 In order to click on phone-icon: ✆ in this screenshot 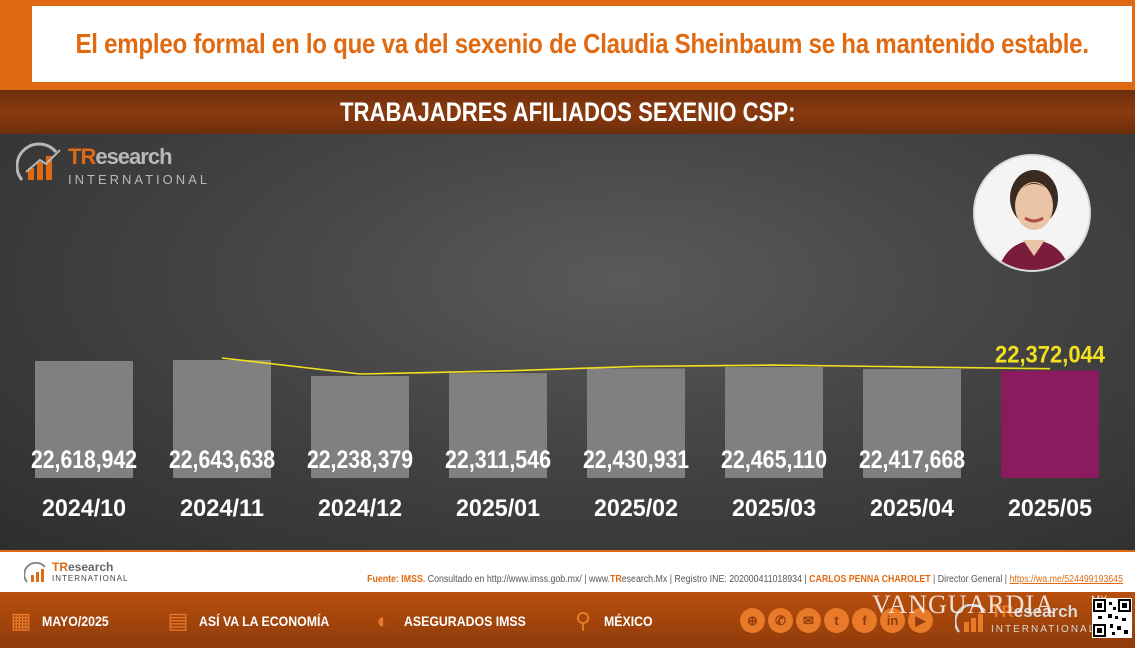, I will do `click(780, 620)`.